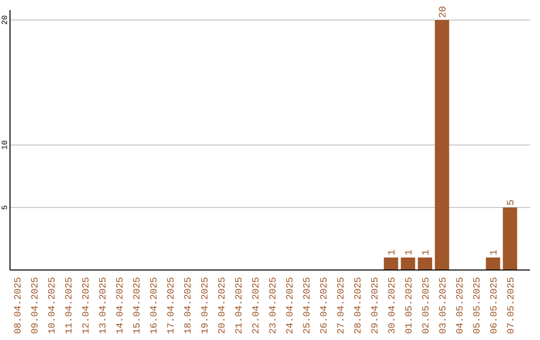 The image size is (540, 340). Describe the element at coordinates (5, 145) in the screenshot. I see `y-tick-label: 10` at that location.